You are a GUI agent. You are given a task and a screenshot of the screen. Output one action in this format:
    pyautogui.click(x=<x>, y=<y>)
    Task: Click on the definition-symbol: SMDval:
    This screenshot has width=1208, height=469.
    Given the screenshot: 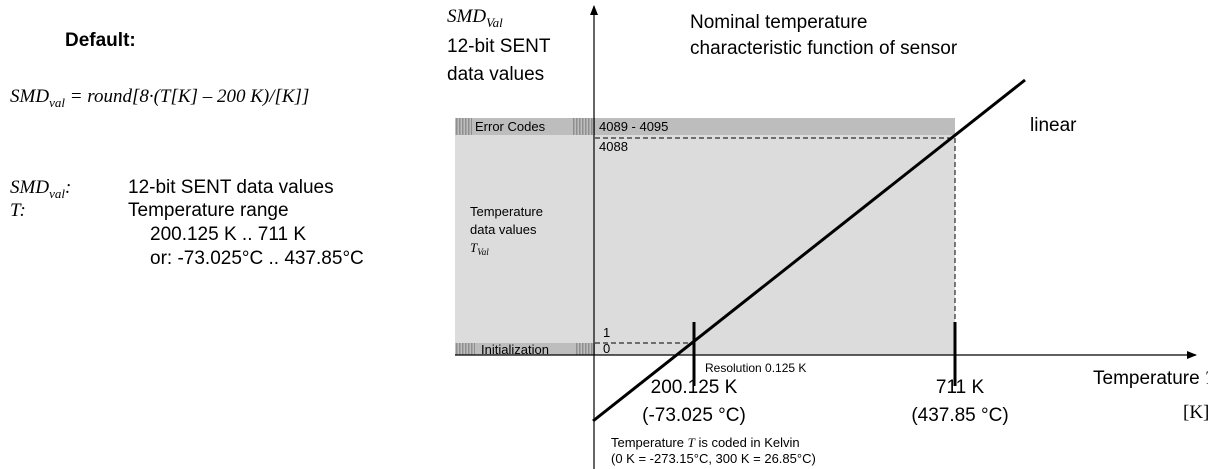 What is the action you would take?
    pyautogui.click(x=40, y=189)
    